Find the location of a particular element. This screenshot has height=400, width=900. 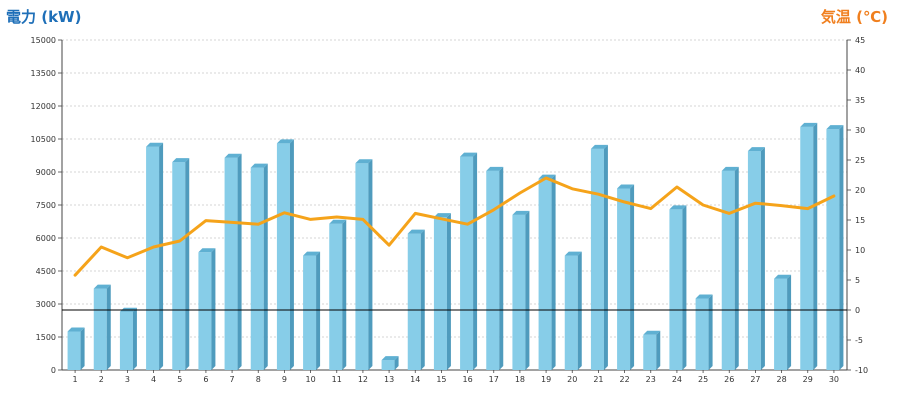

x-tick-label: 9 is located at coordinates (284, 379).